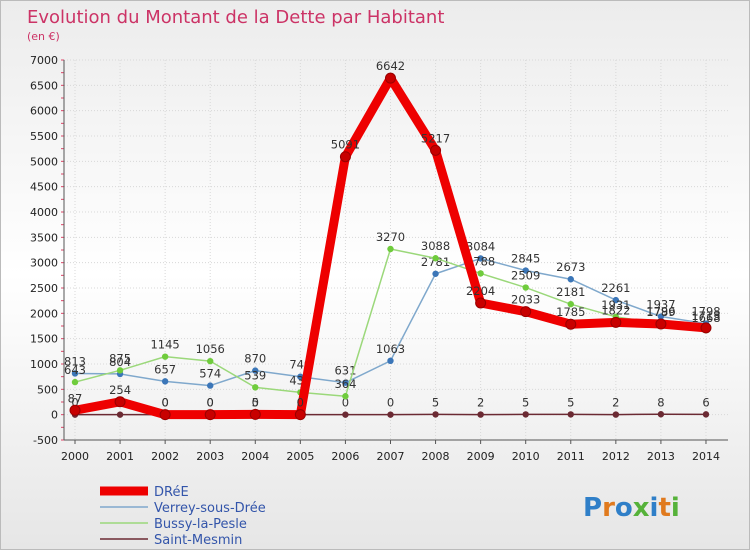 This screenshot has height=554, width=750. Describe the element at coordinates (44, 237) in the screenshot. I see `y-tick-label: 3500` at that location.